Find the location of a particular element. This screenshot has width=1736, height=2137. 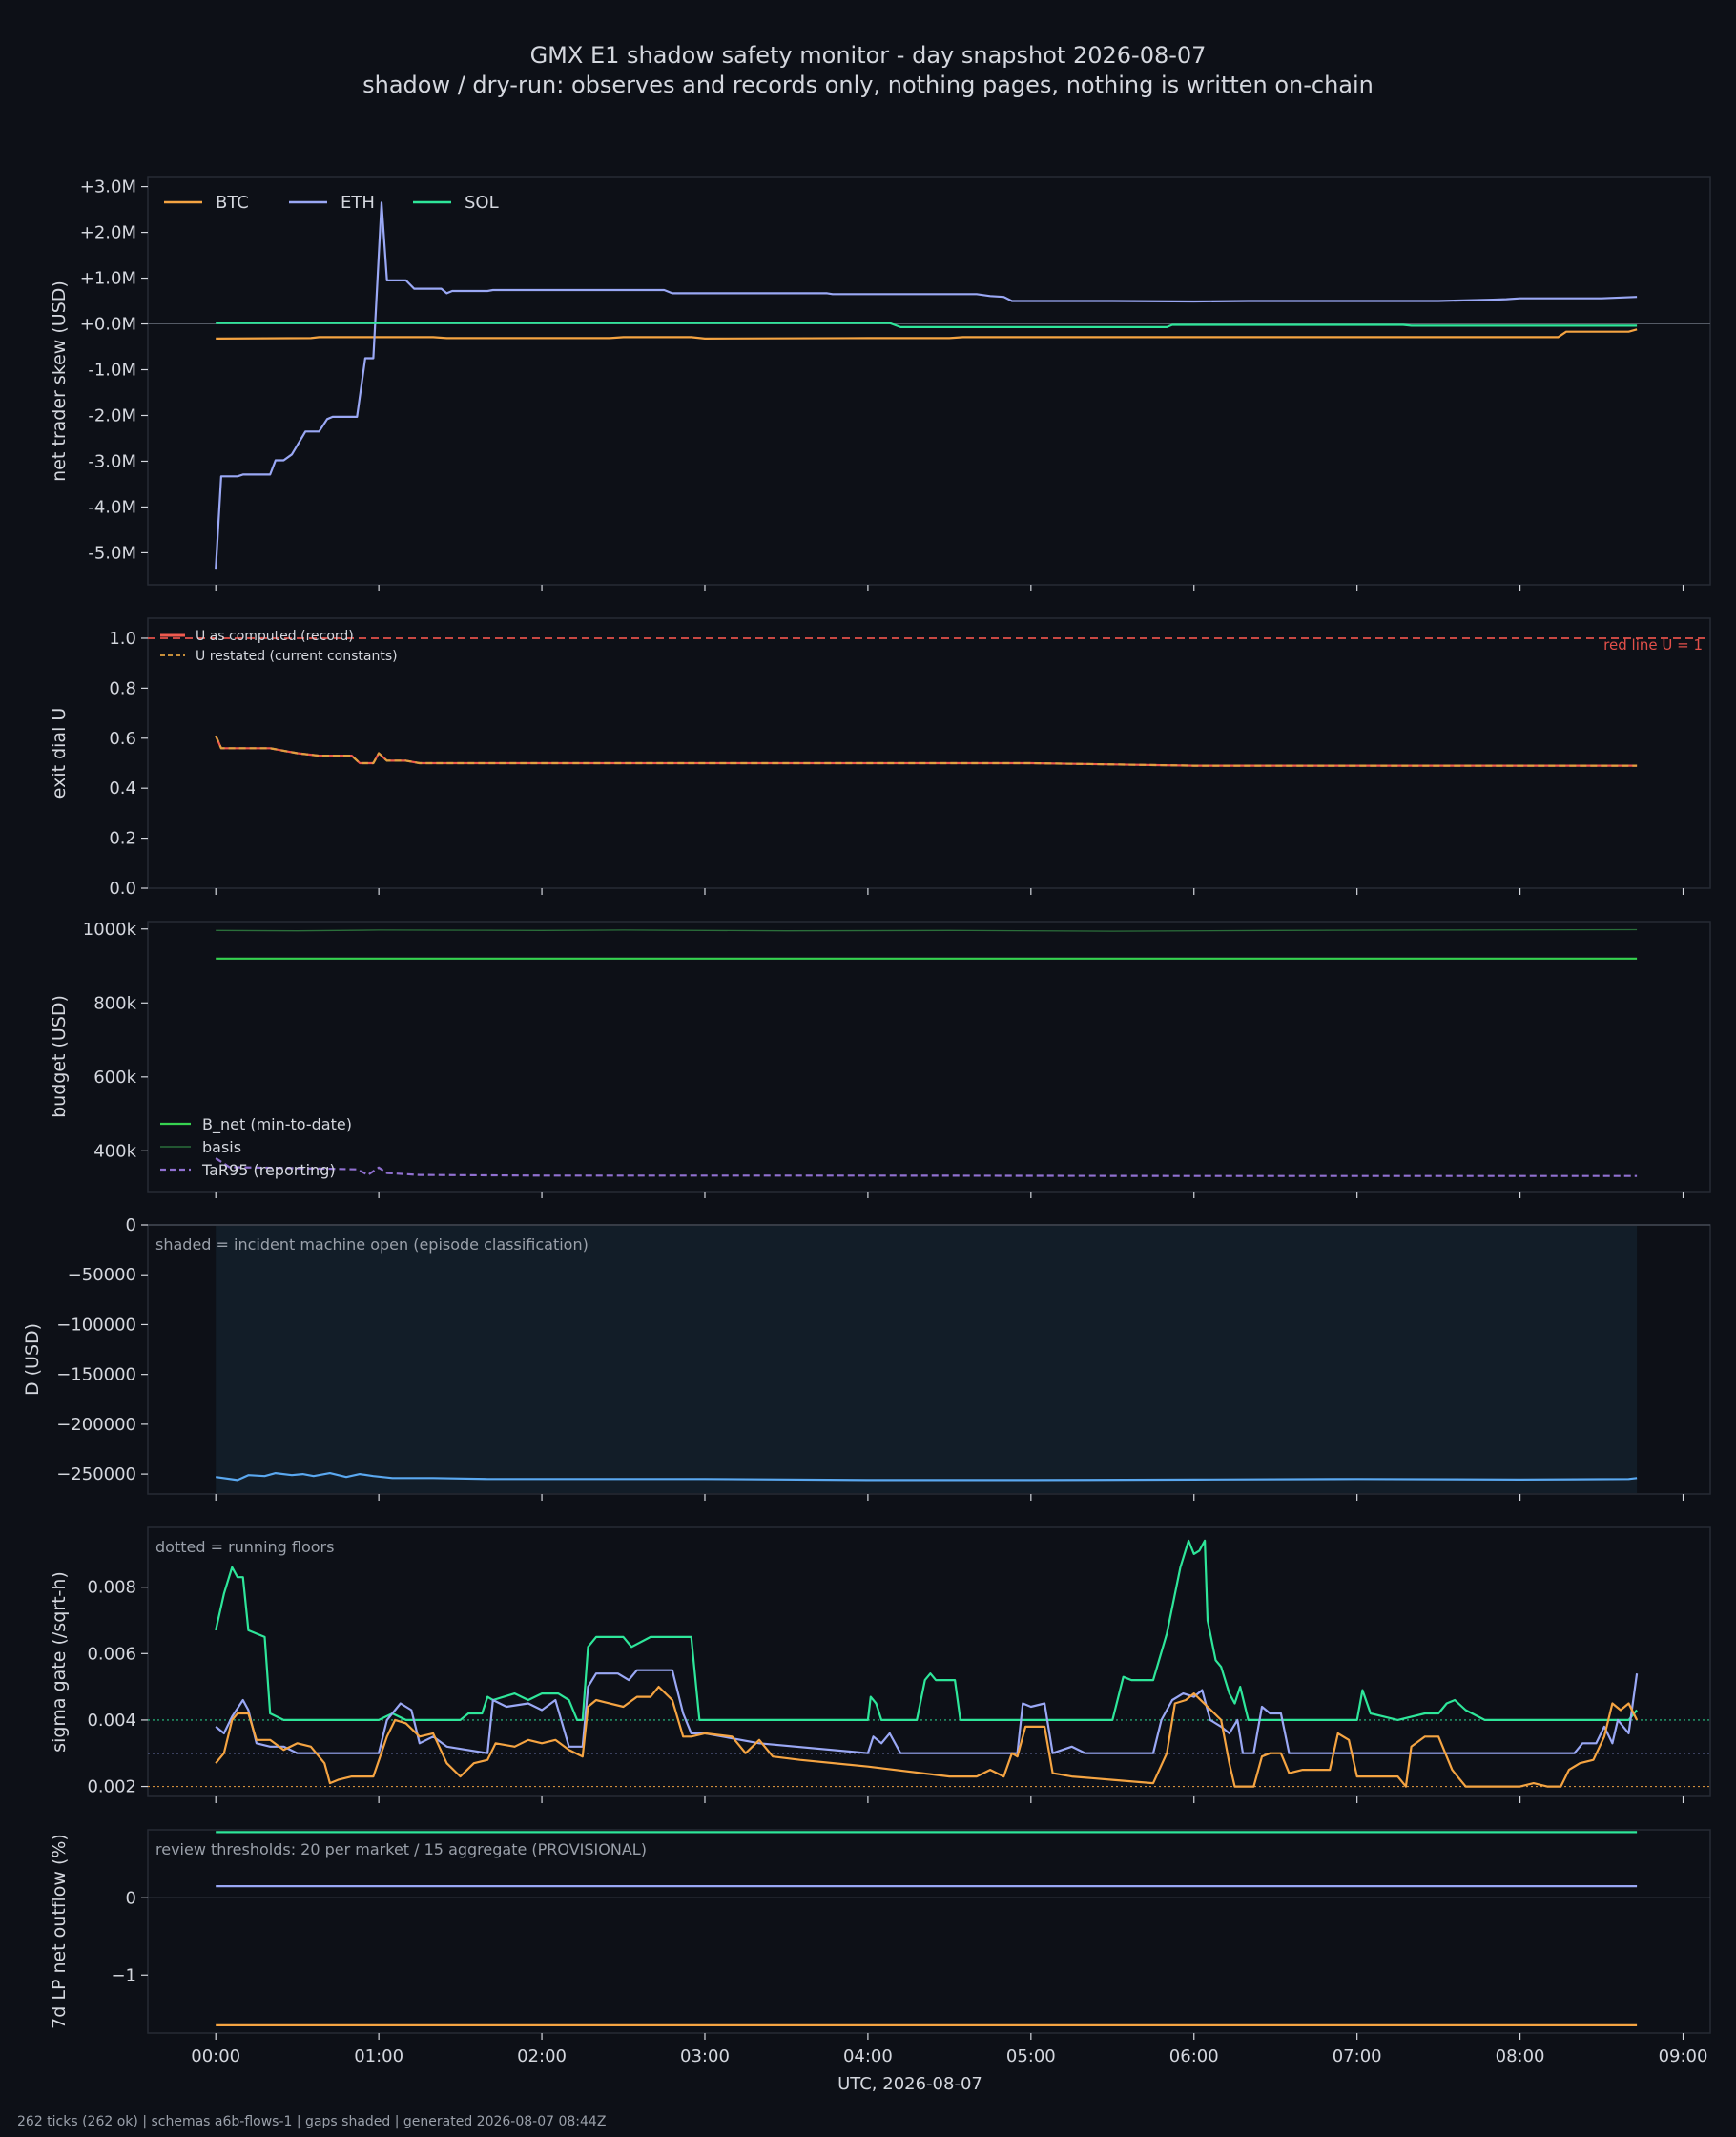

y-tick-label: 400k is located at coordinates (114, 1151).